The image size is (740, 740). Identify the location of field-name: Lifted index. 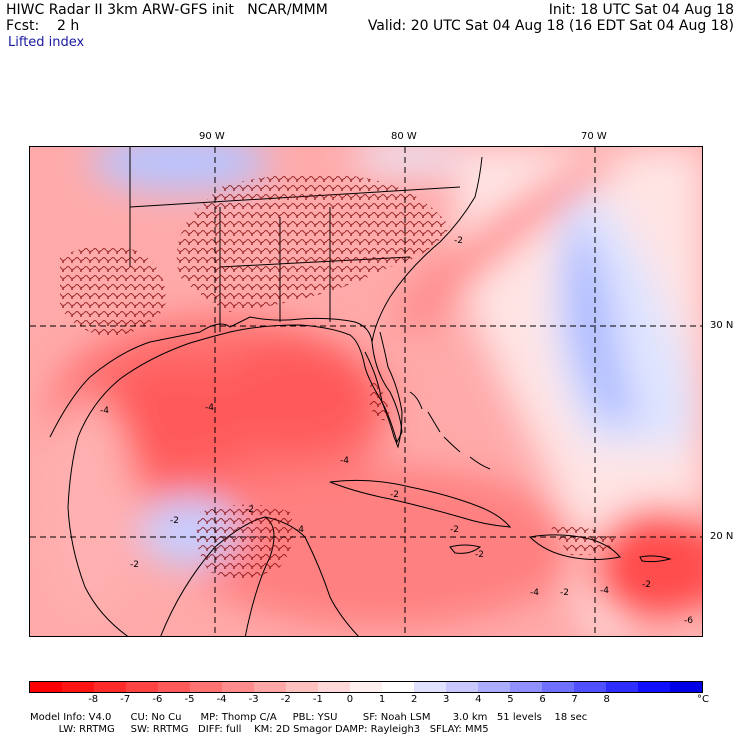
(46, 42).